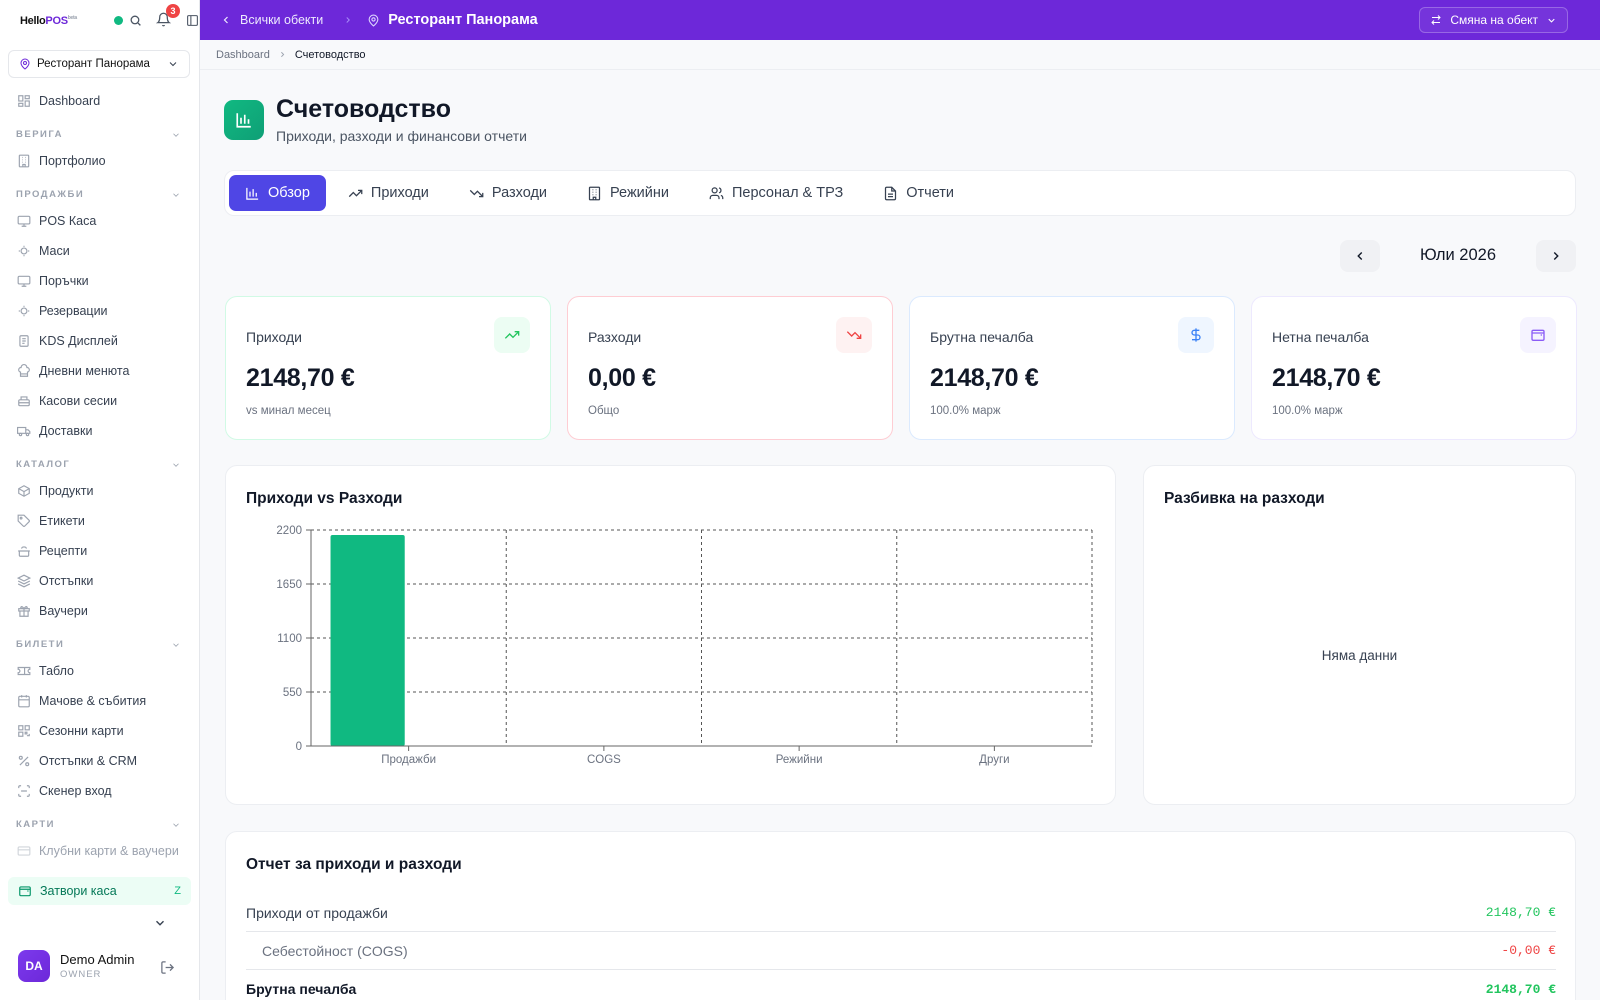 The image size is (1600, 1000). Describe the element at coordinates (225, 20) in the screenshot. I see `chevron-left-icon` at that location.